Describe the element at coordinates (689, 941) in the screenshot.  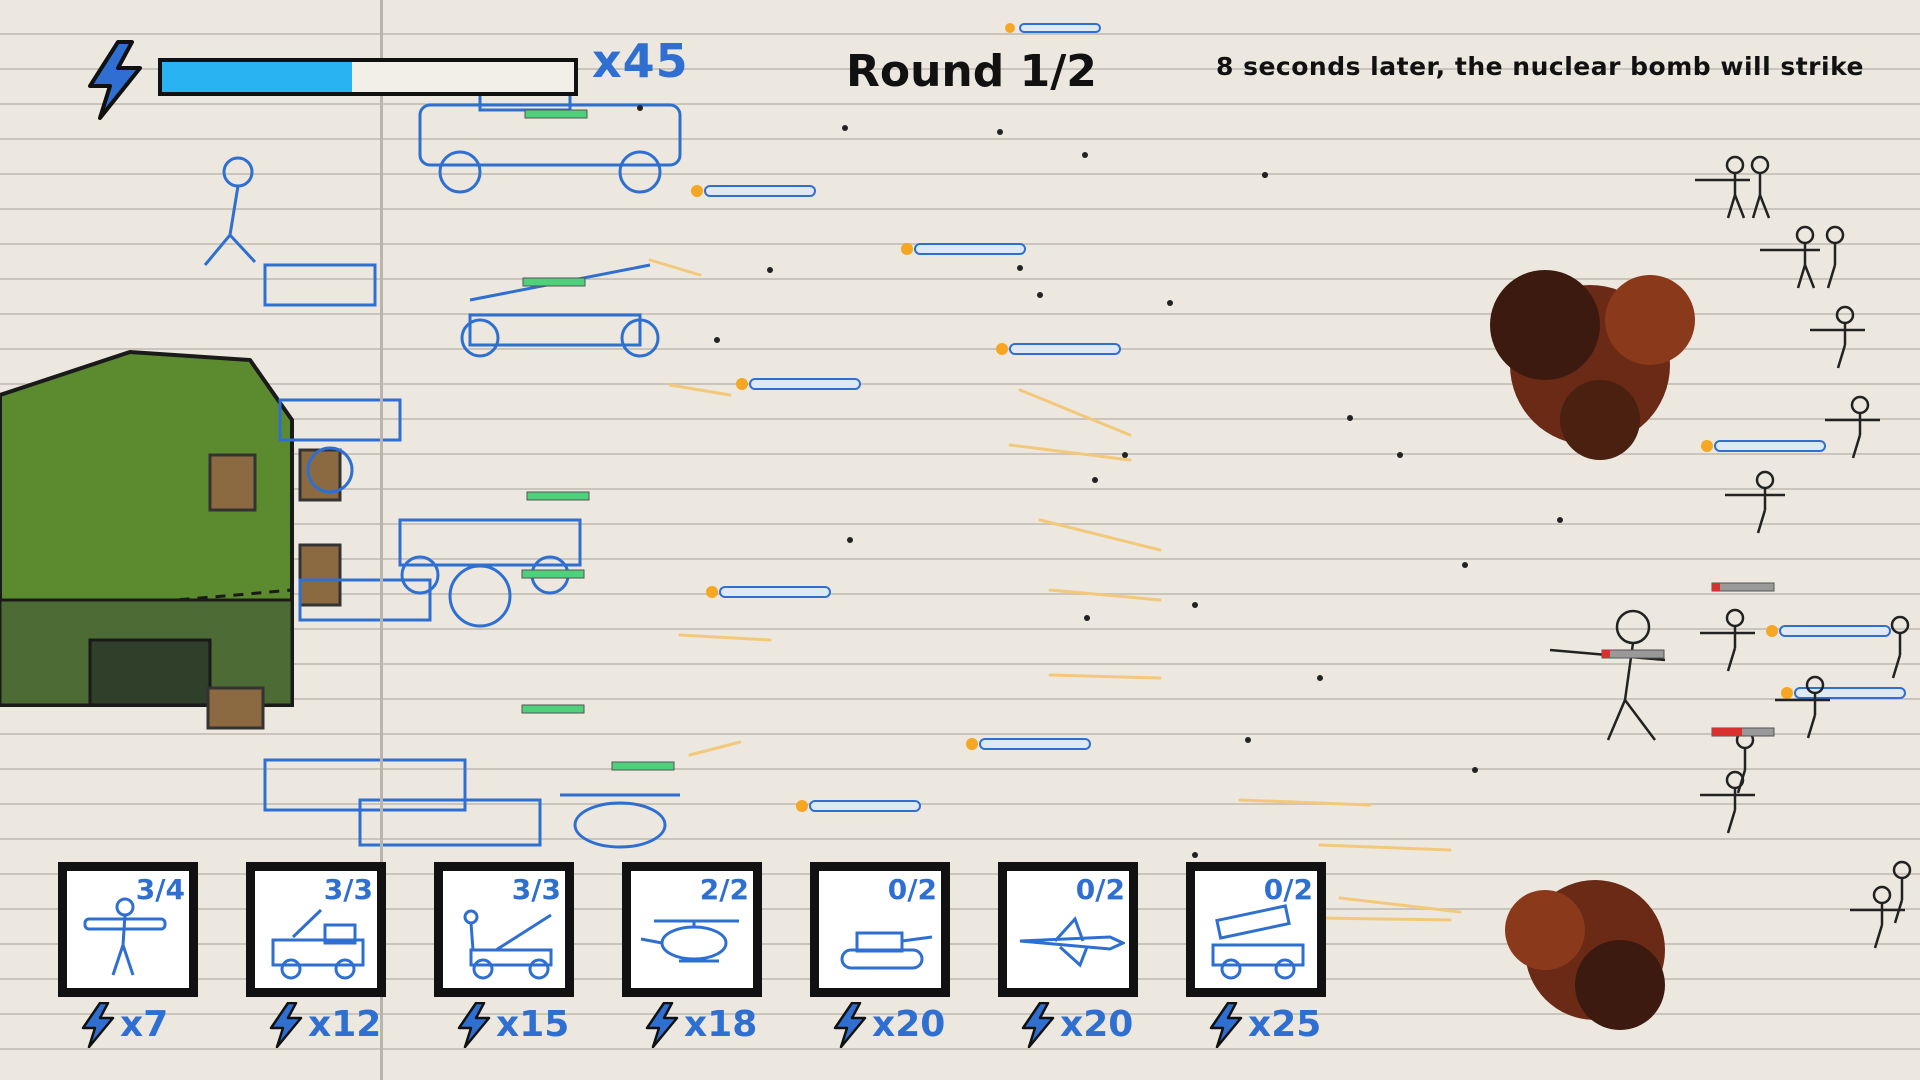
I see `helicopter-icon` at that location.